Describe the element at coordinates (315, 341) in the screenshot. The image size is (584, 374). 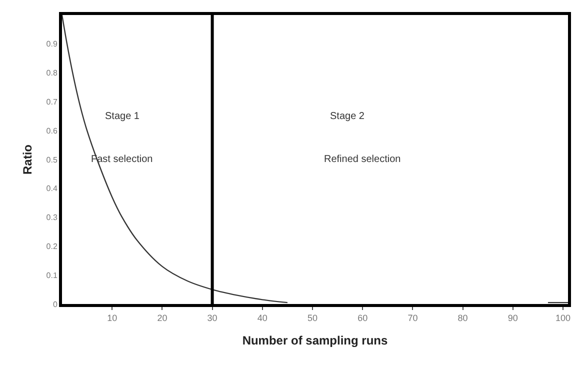
I see `x-axis-title: Number of sampling runs` at that location.